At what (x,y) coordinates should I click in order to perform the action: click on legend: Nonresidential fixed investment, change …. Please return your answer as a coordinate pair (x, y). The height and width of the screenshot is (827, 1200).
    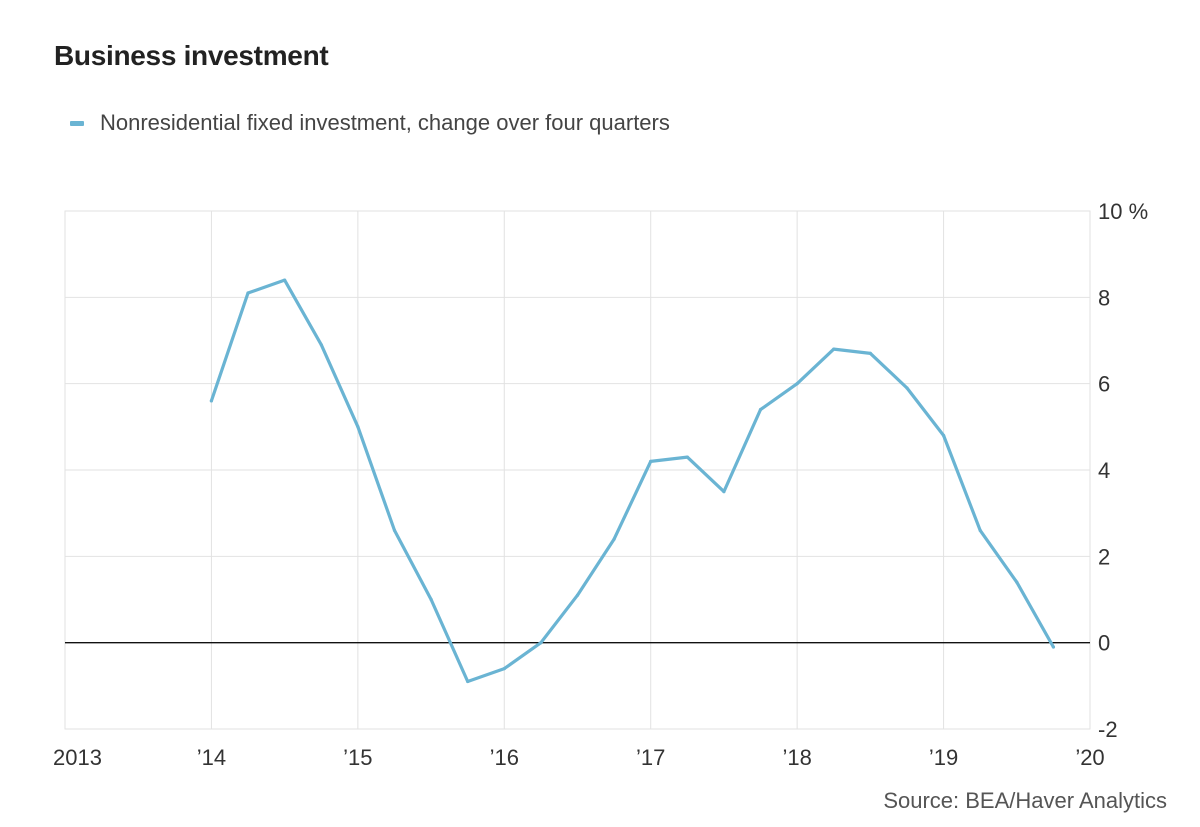
    Looking at the image, I should click on (370, 123).